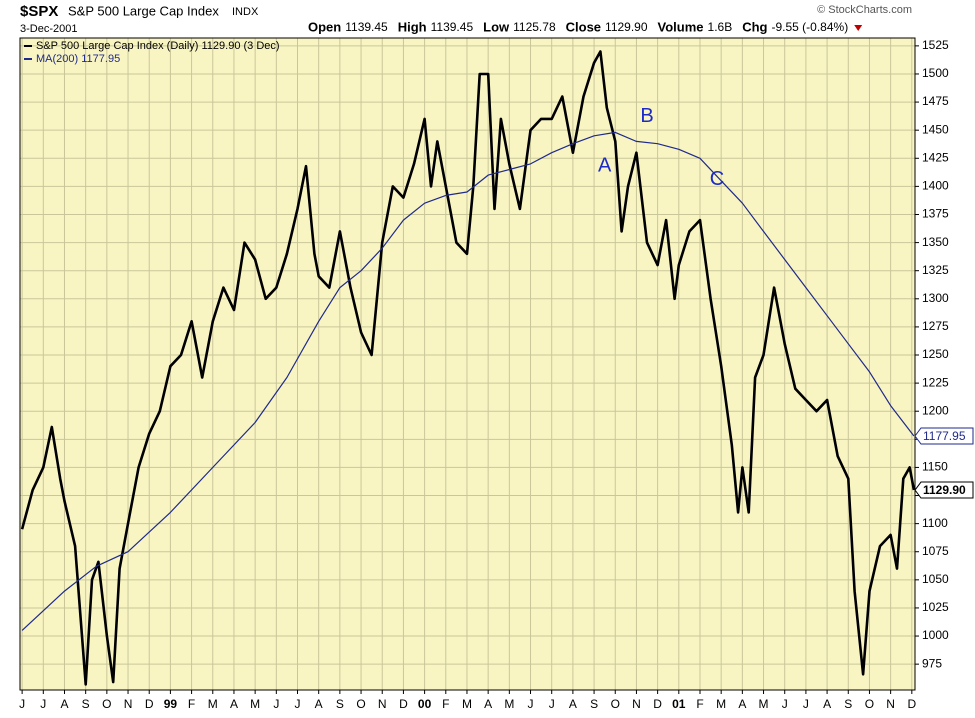  What do you see at coordinates (810, 27) in the screenshot?
I see `quote-value: -9.55 (-0.84%)` at bounding box center [810, 27].